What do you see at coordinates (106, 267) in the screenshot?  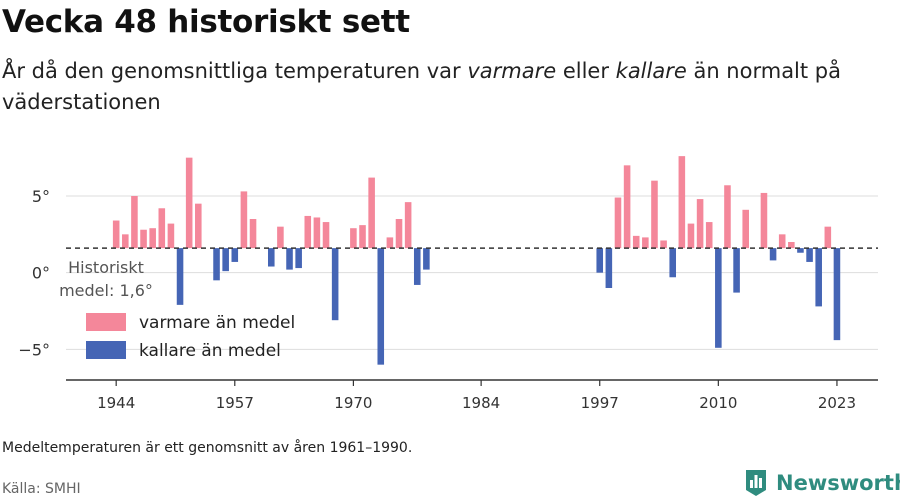 I see `historical-average-label-line1: Historiskt` at bounding box center [106, 267].